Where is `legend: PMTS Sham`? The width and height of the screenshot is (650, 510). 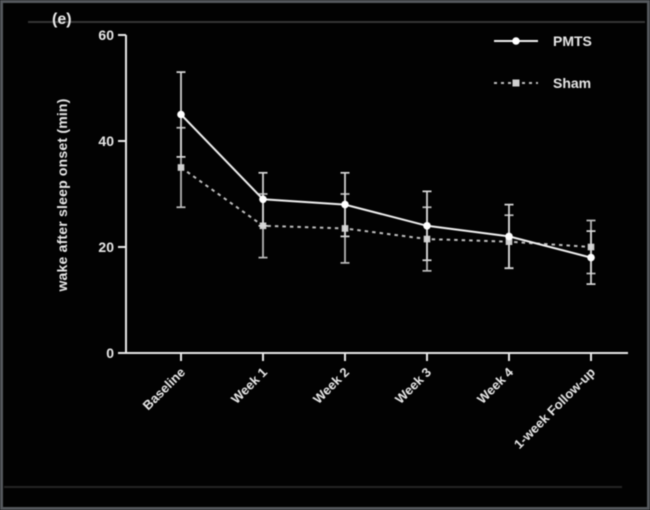 legend: PMTS Sham is located at coordinates (542, 62).